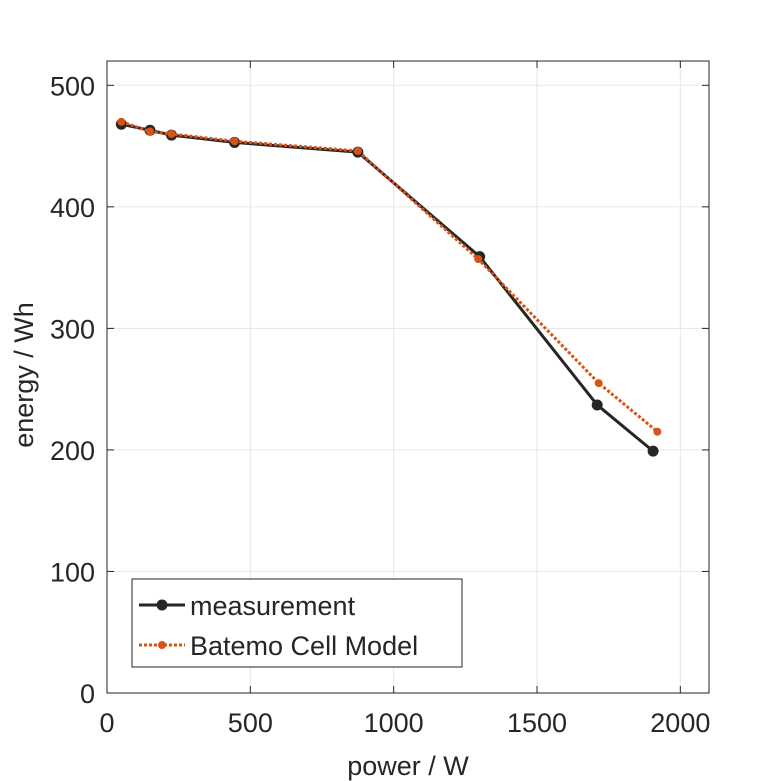 Image resolution: width=781 pixels, height=781 pixels. I want to click on legend-label: Batemo Cell Model, so click(304, 646).